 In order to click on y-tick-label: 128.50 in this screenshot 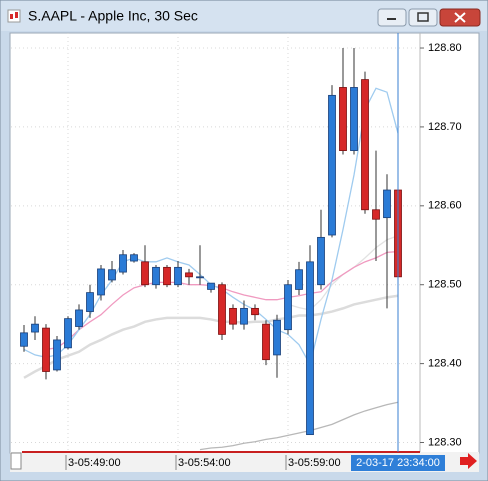, I will do `click(445, 285)`.